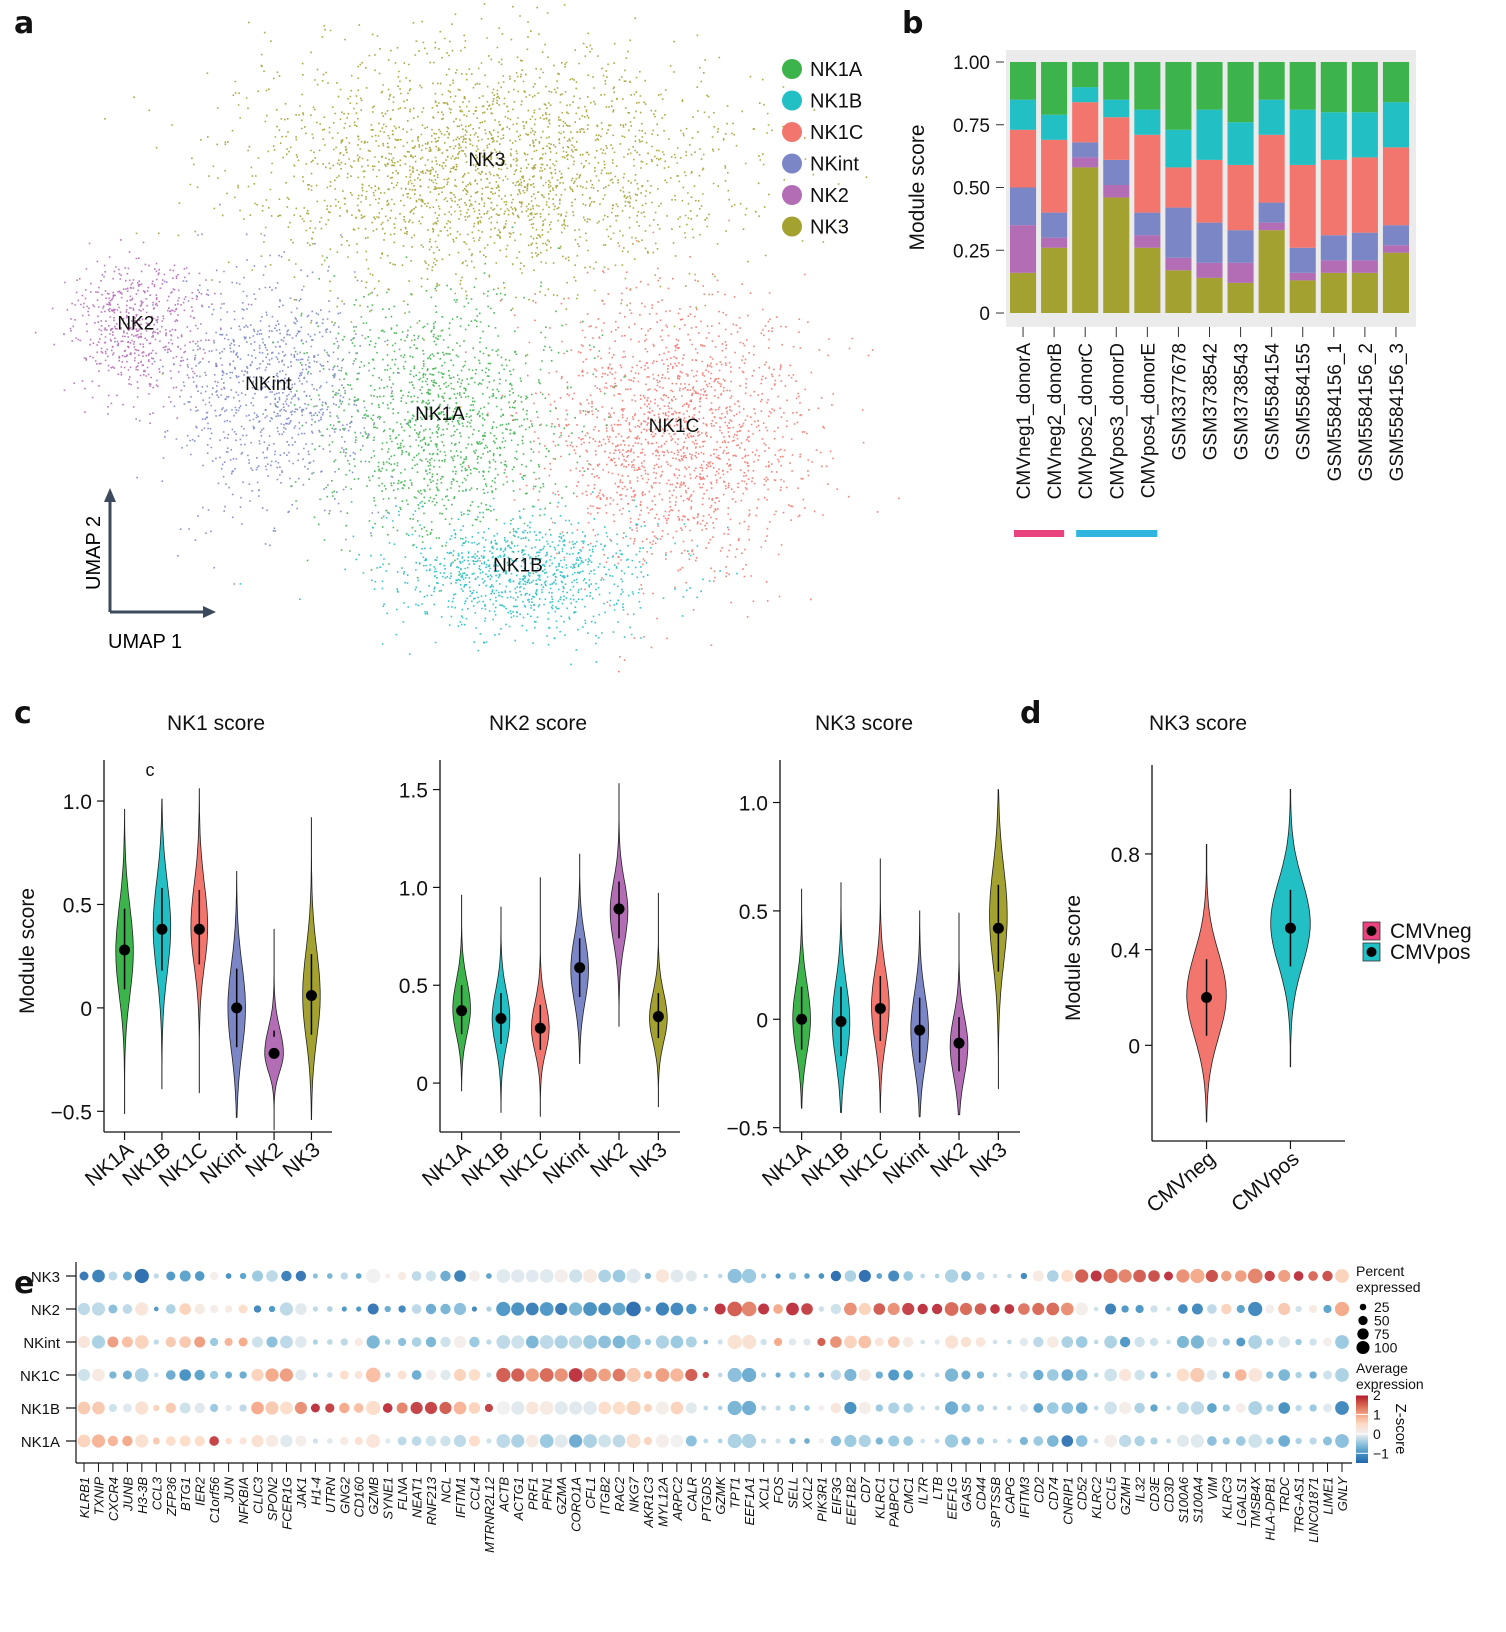  Describe the element at coordinates (829, 196) in the screenshot. I see `legend-label-nk2: NK2` at that location.